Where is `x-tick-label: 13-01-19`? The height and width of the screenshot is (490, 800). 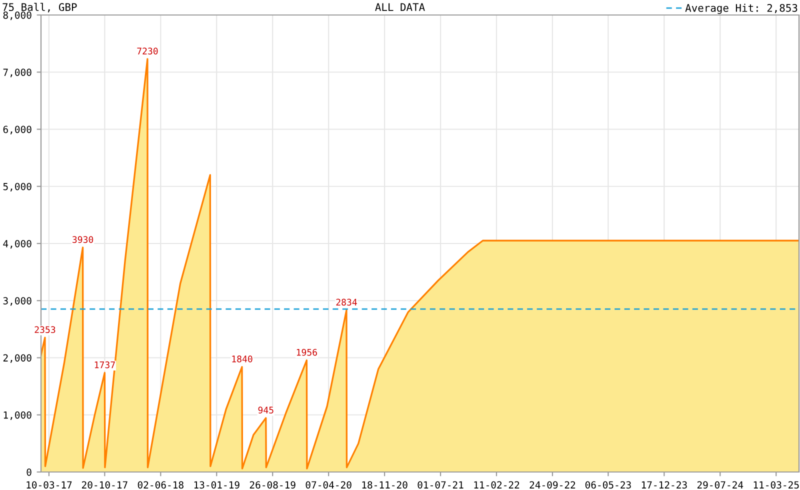
x-tick-label: 13-01-19 is located at coordinates (217, 485).